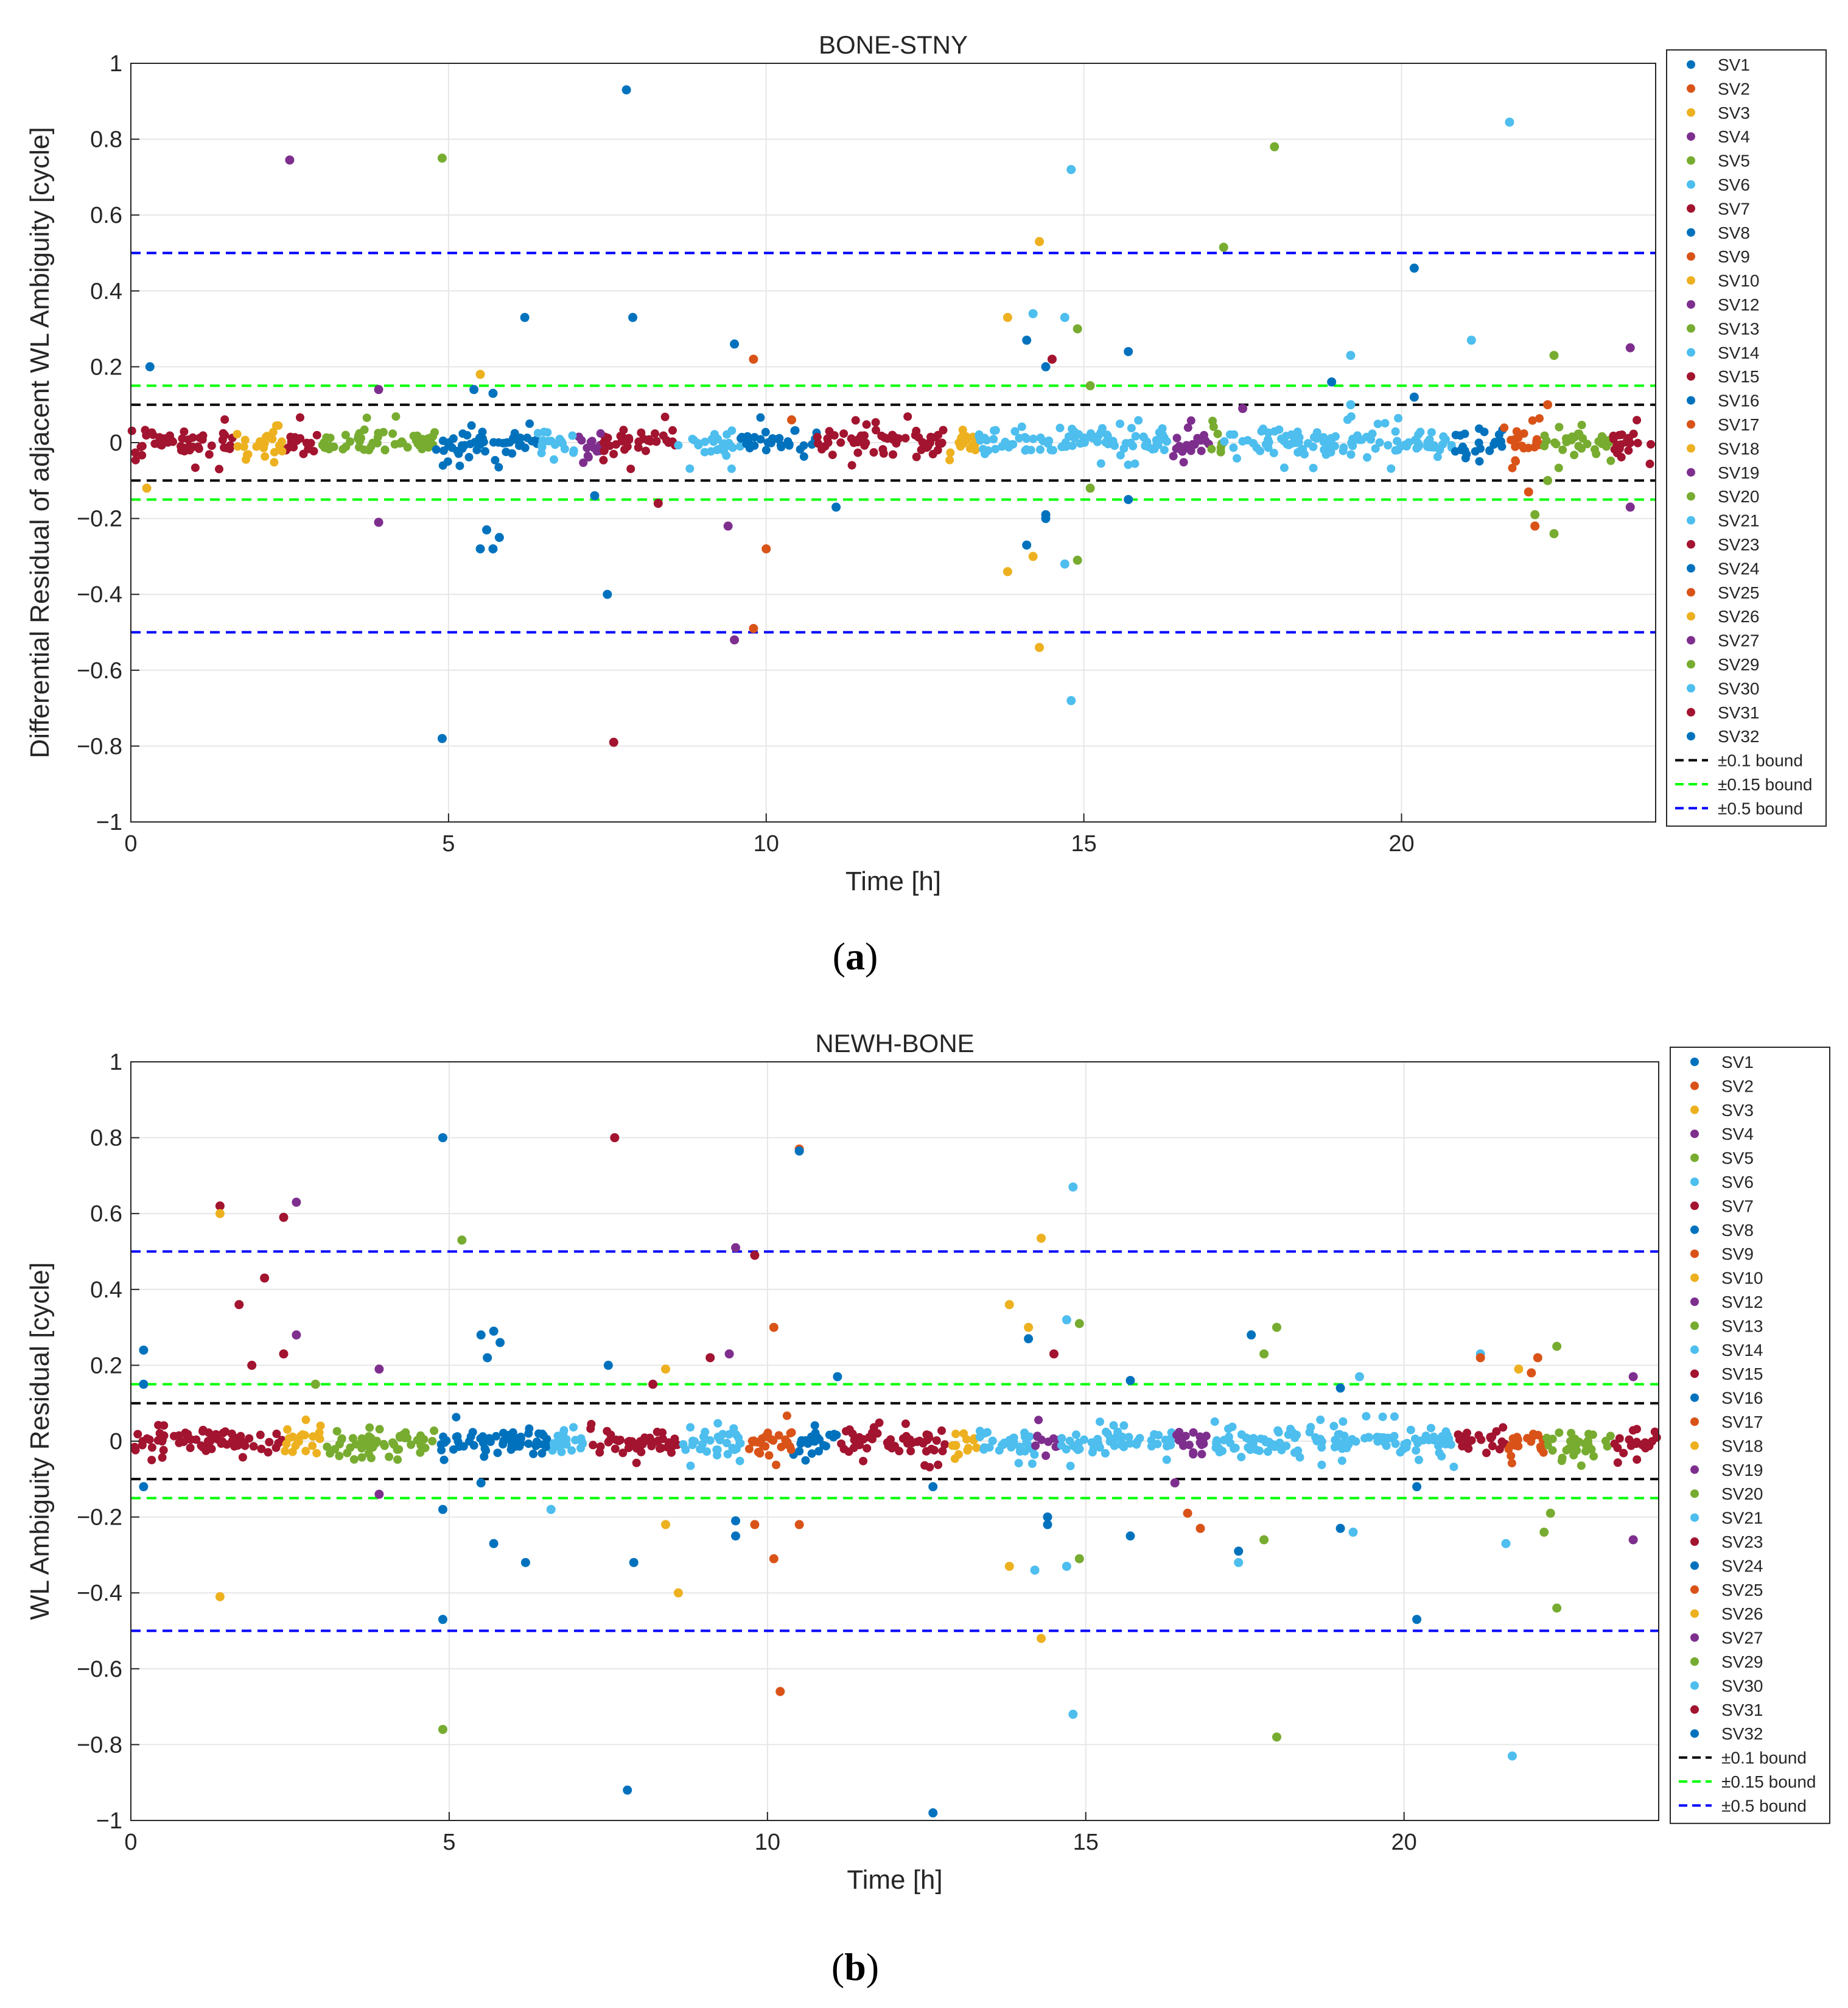 This screenshot has width=1848, height=2008. What do you see at coordinates (99, 1518) in the screenshot?
I see `y-tick-label: −0.2` at bounding box center [99, 1518].